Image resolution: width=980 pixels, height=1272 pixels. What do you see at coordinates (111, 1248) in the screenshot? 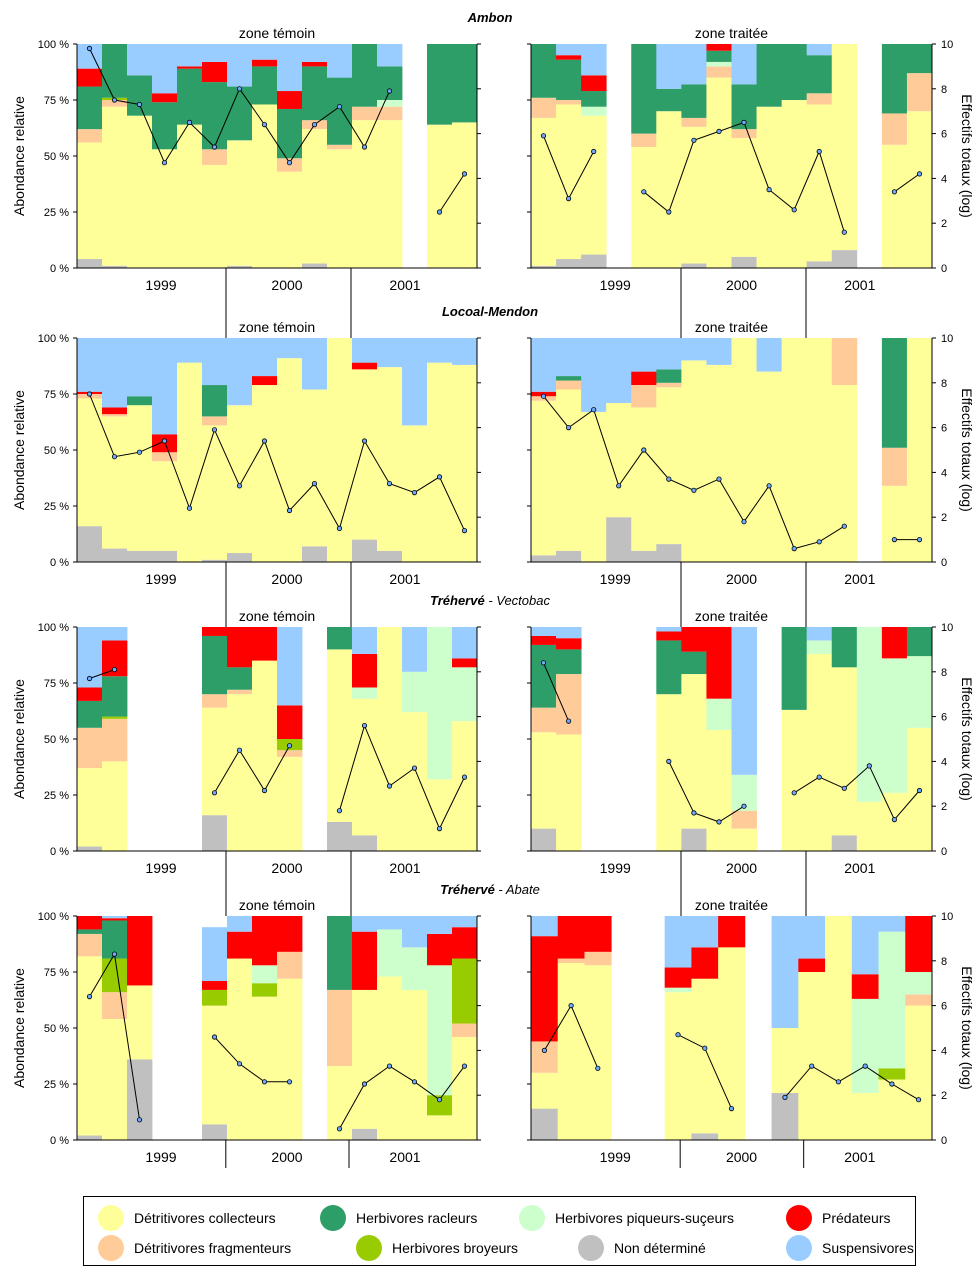
I see `legend-swatch-df` at bounding box center [111, 1248].